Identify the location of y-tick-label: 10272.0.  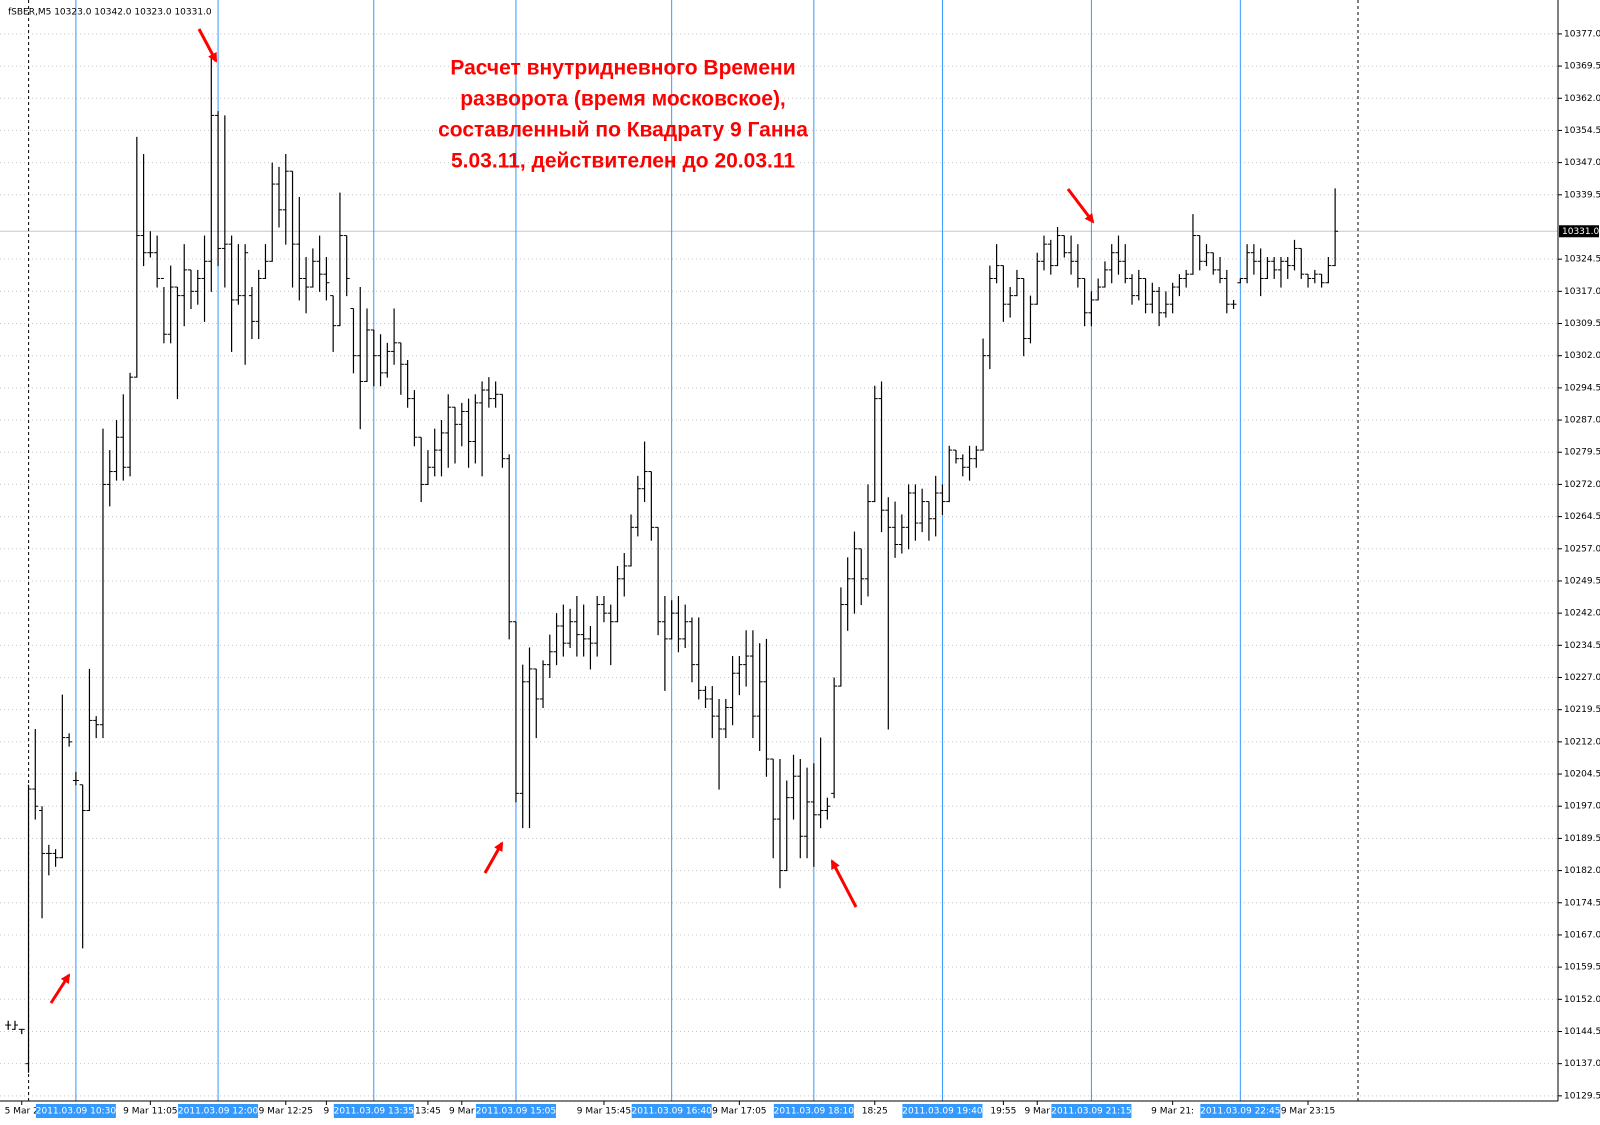
(1582, 485).